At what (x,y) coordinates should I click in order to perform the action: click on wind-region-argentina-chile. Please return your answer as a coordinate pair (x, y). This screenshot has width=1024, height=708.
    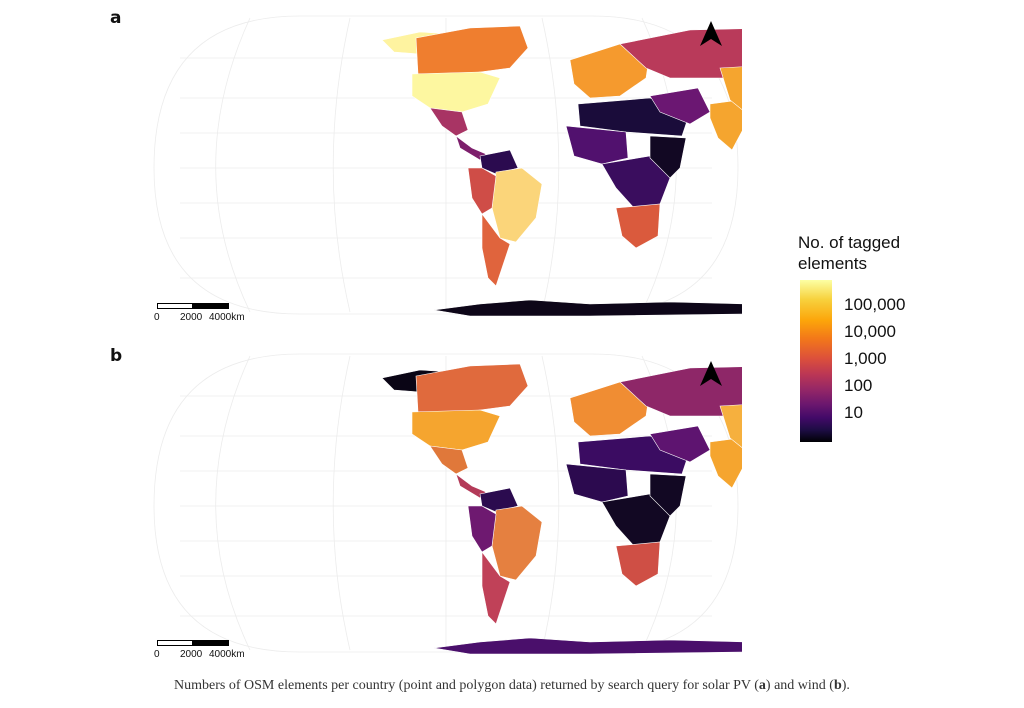
    Looking at the image, I should click on (496, 588).